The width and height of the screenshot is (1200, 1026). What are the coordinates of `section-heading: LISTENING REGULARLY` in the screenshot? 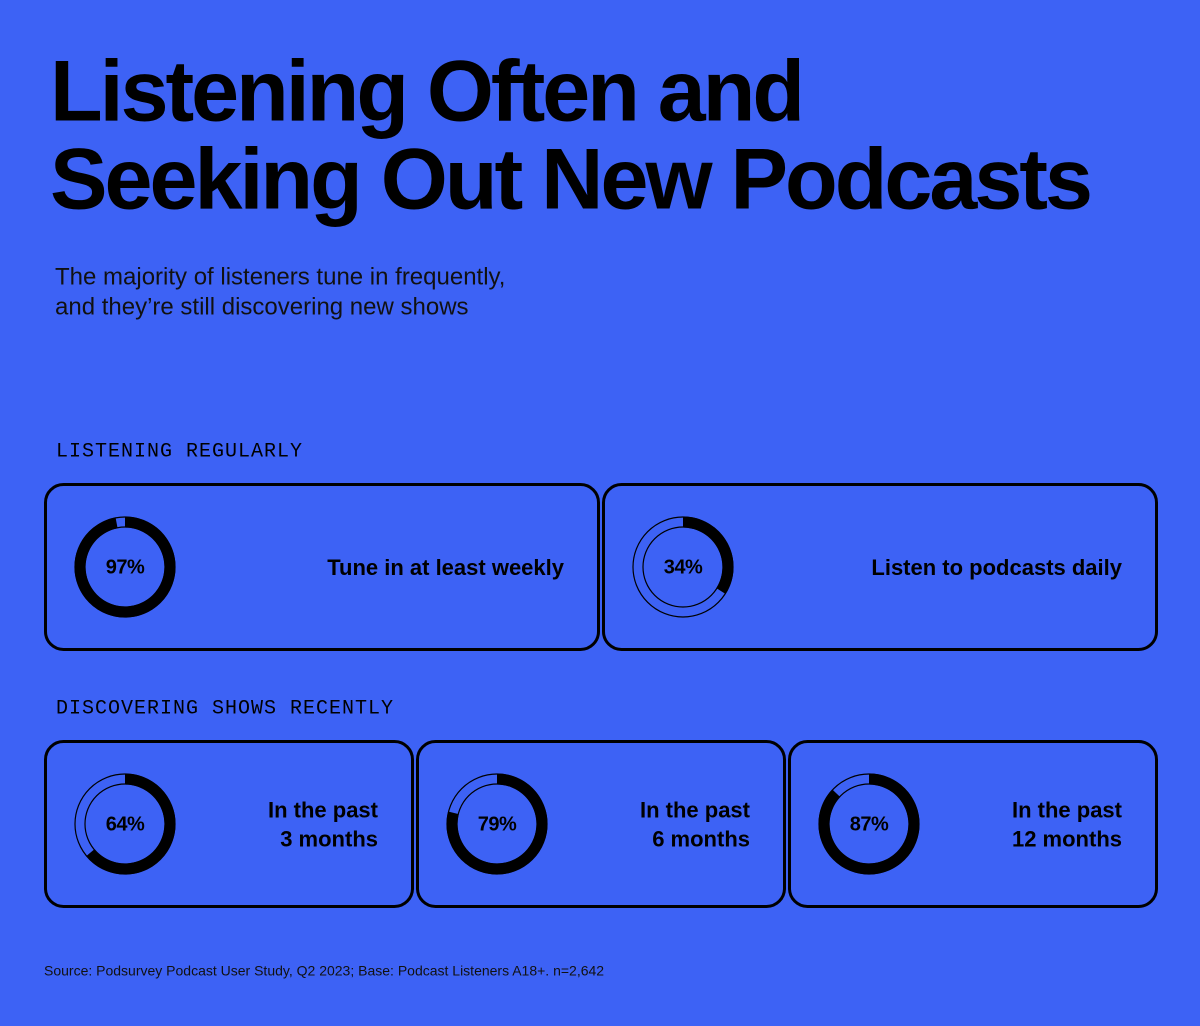 It's located at (179, 451).